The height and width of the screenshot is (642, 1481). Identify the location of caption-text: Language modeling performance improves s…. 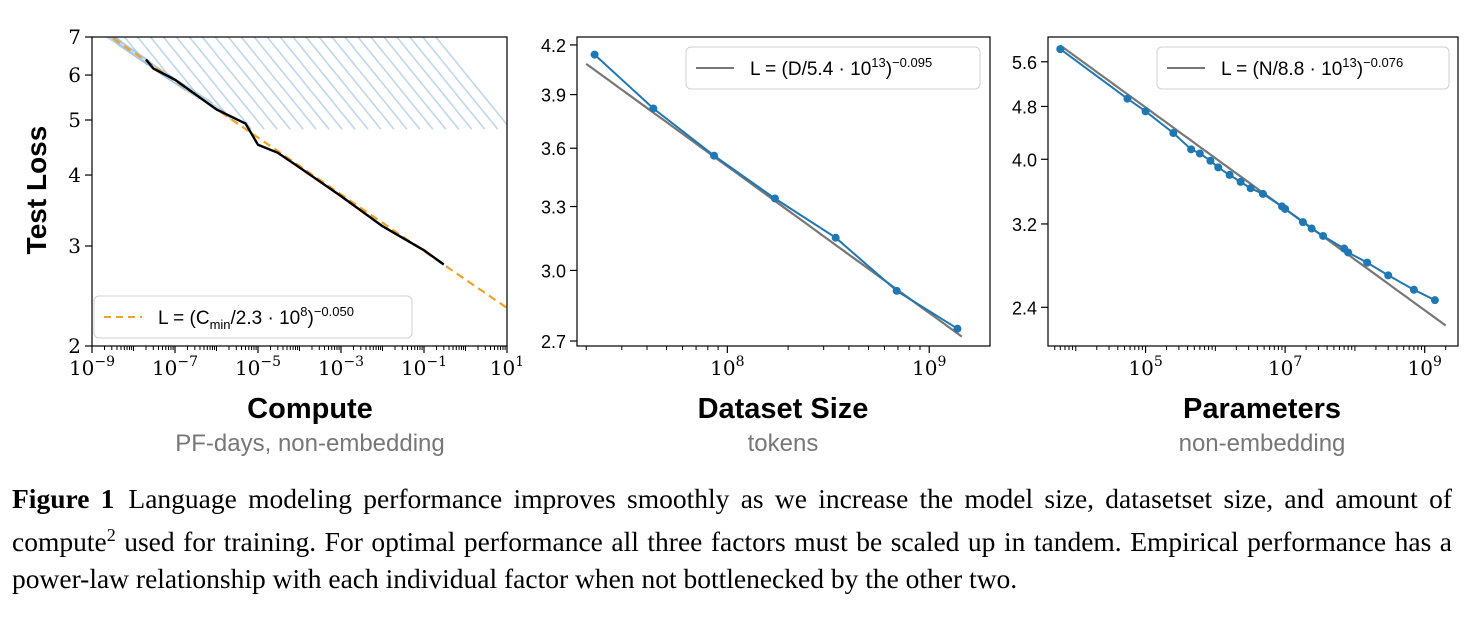
(732, 520).